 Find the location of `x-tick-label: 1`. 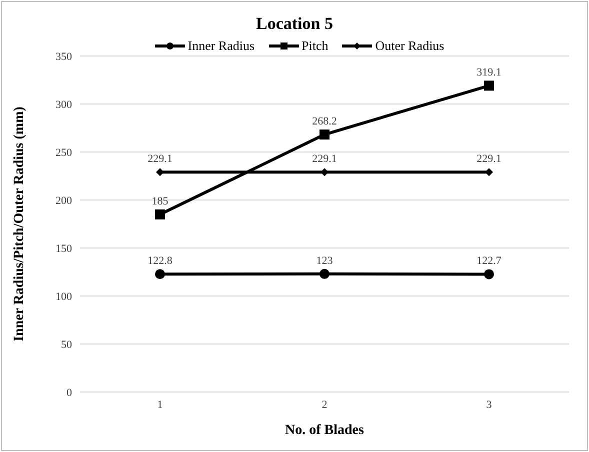

x-tick-label: 1 is located at coordinates (160, 404).